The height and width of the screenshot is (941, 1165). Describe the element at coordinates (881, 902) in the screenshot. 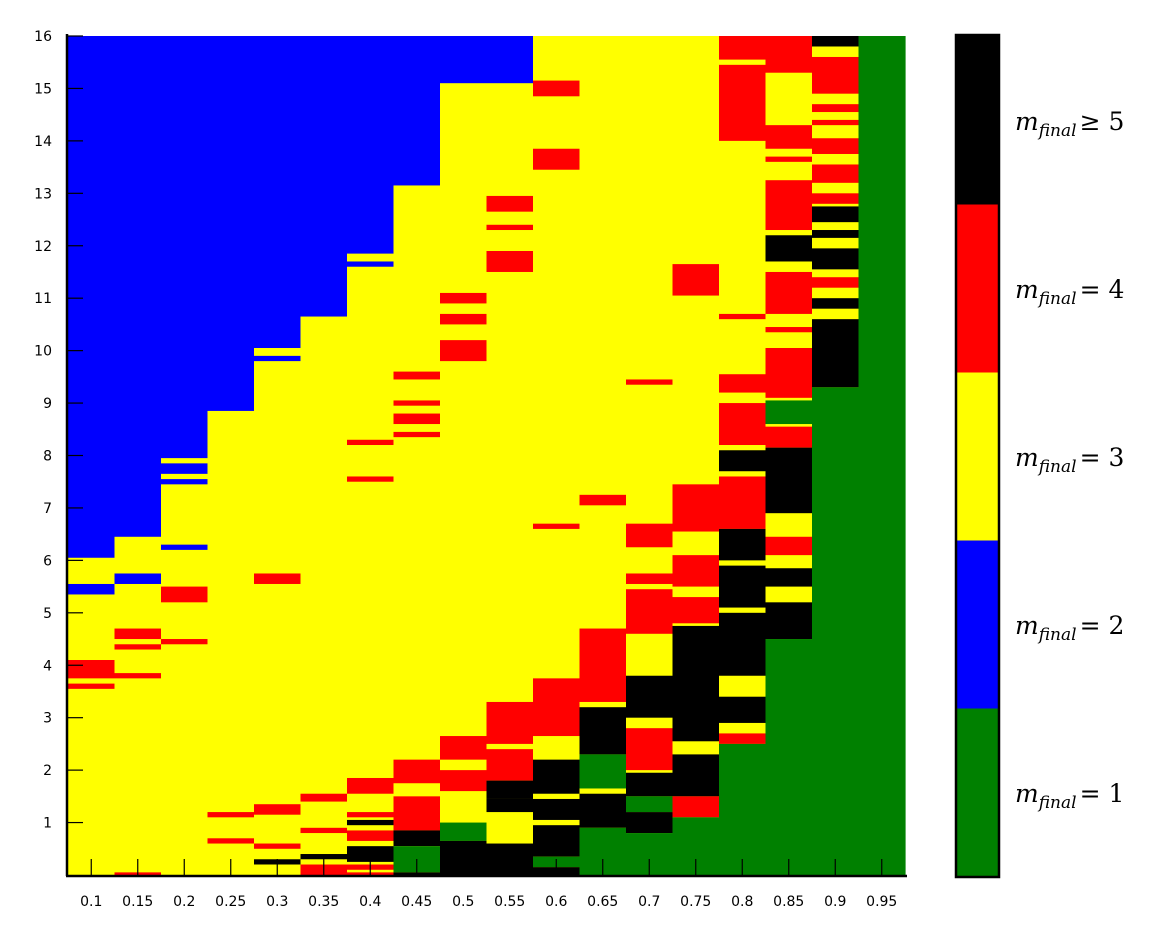

I see `x-tick-label: 0.95` at that location.